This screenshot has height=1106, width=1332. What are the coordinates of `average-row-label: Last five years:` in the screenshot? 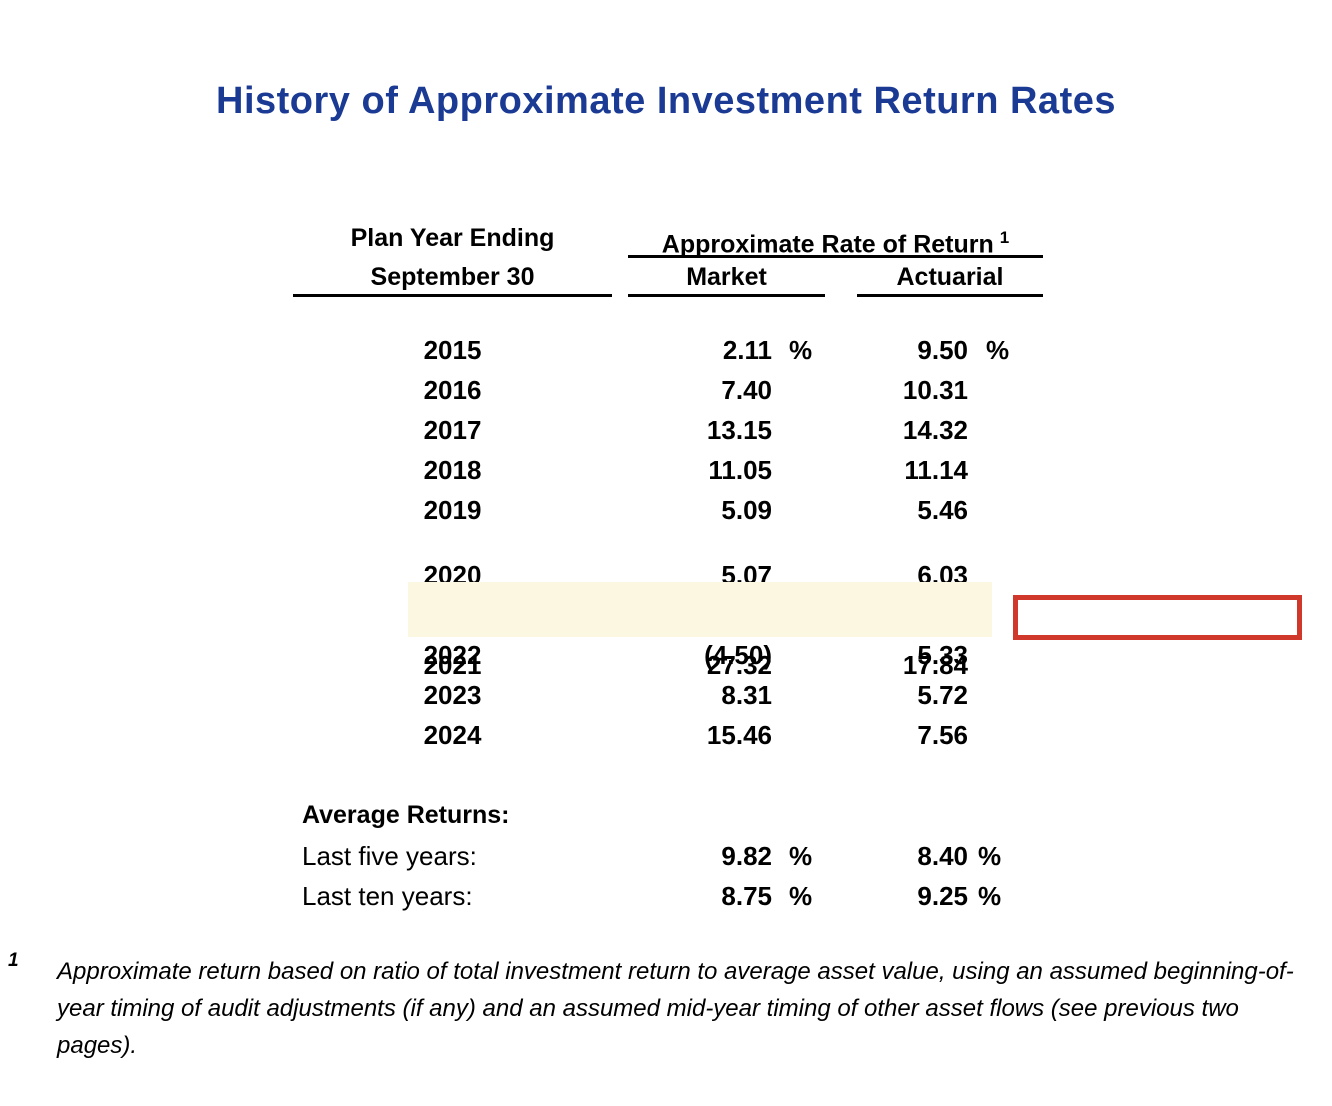 It's located at (389, 855).